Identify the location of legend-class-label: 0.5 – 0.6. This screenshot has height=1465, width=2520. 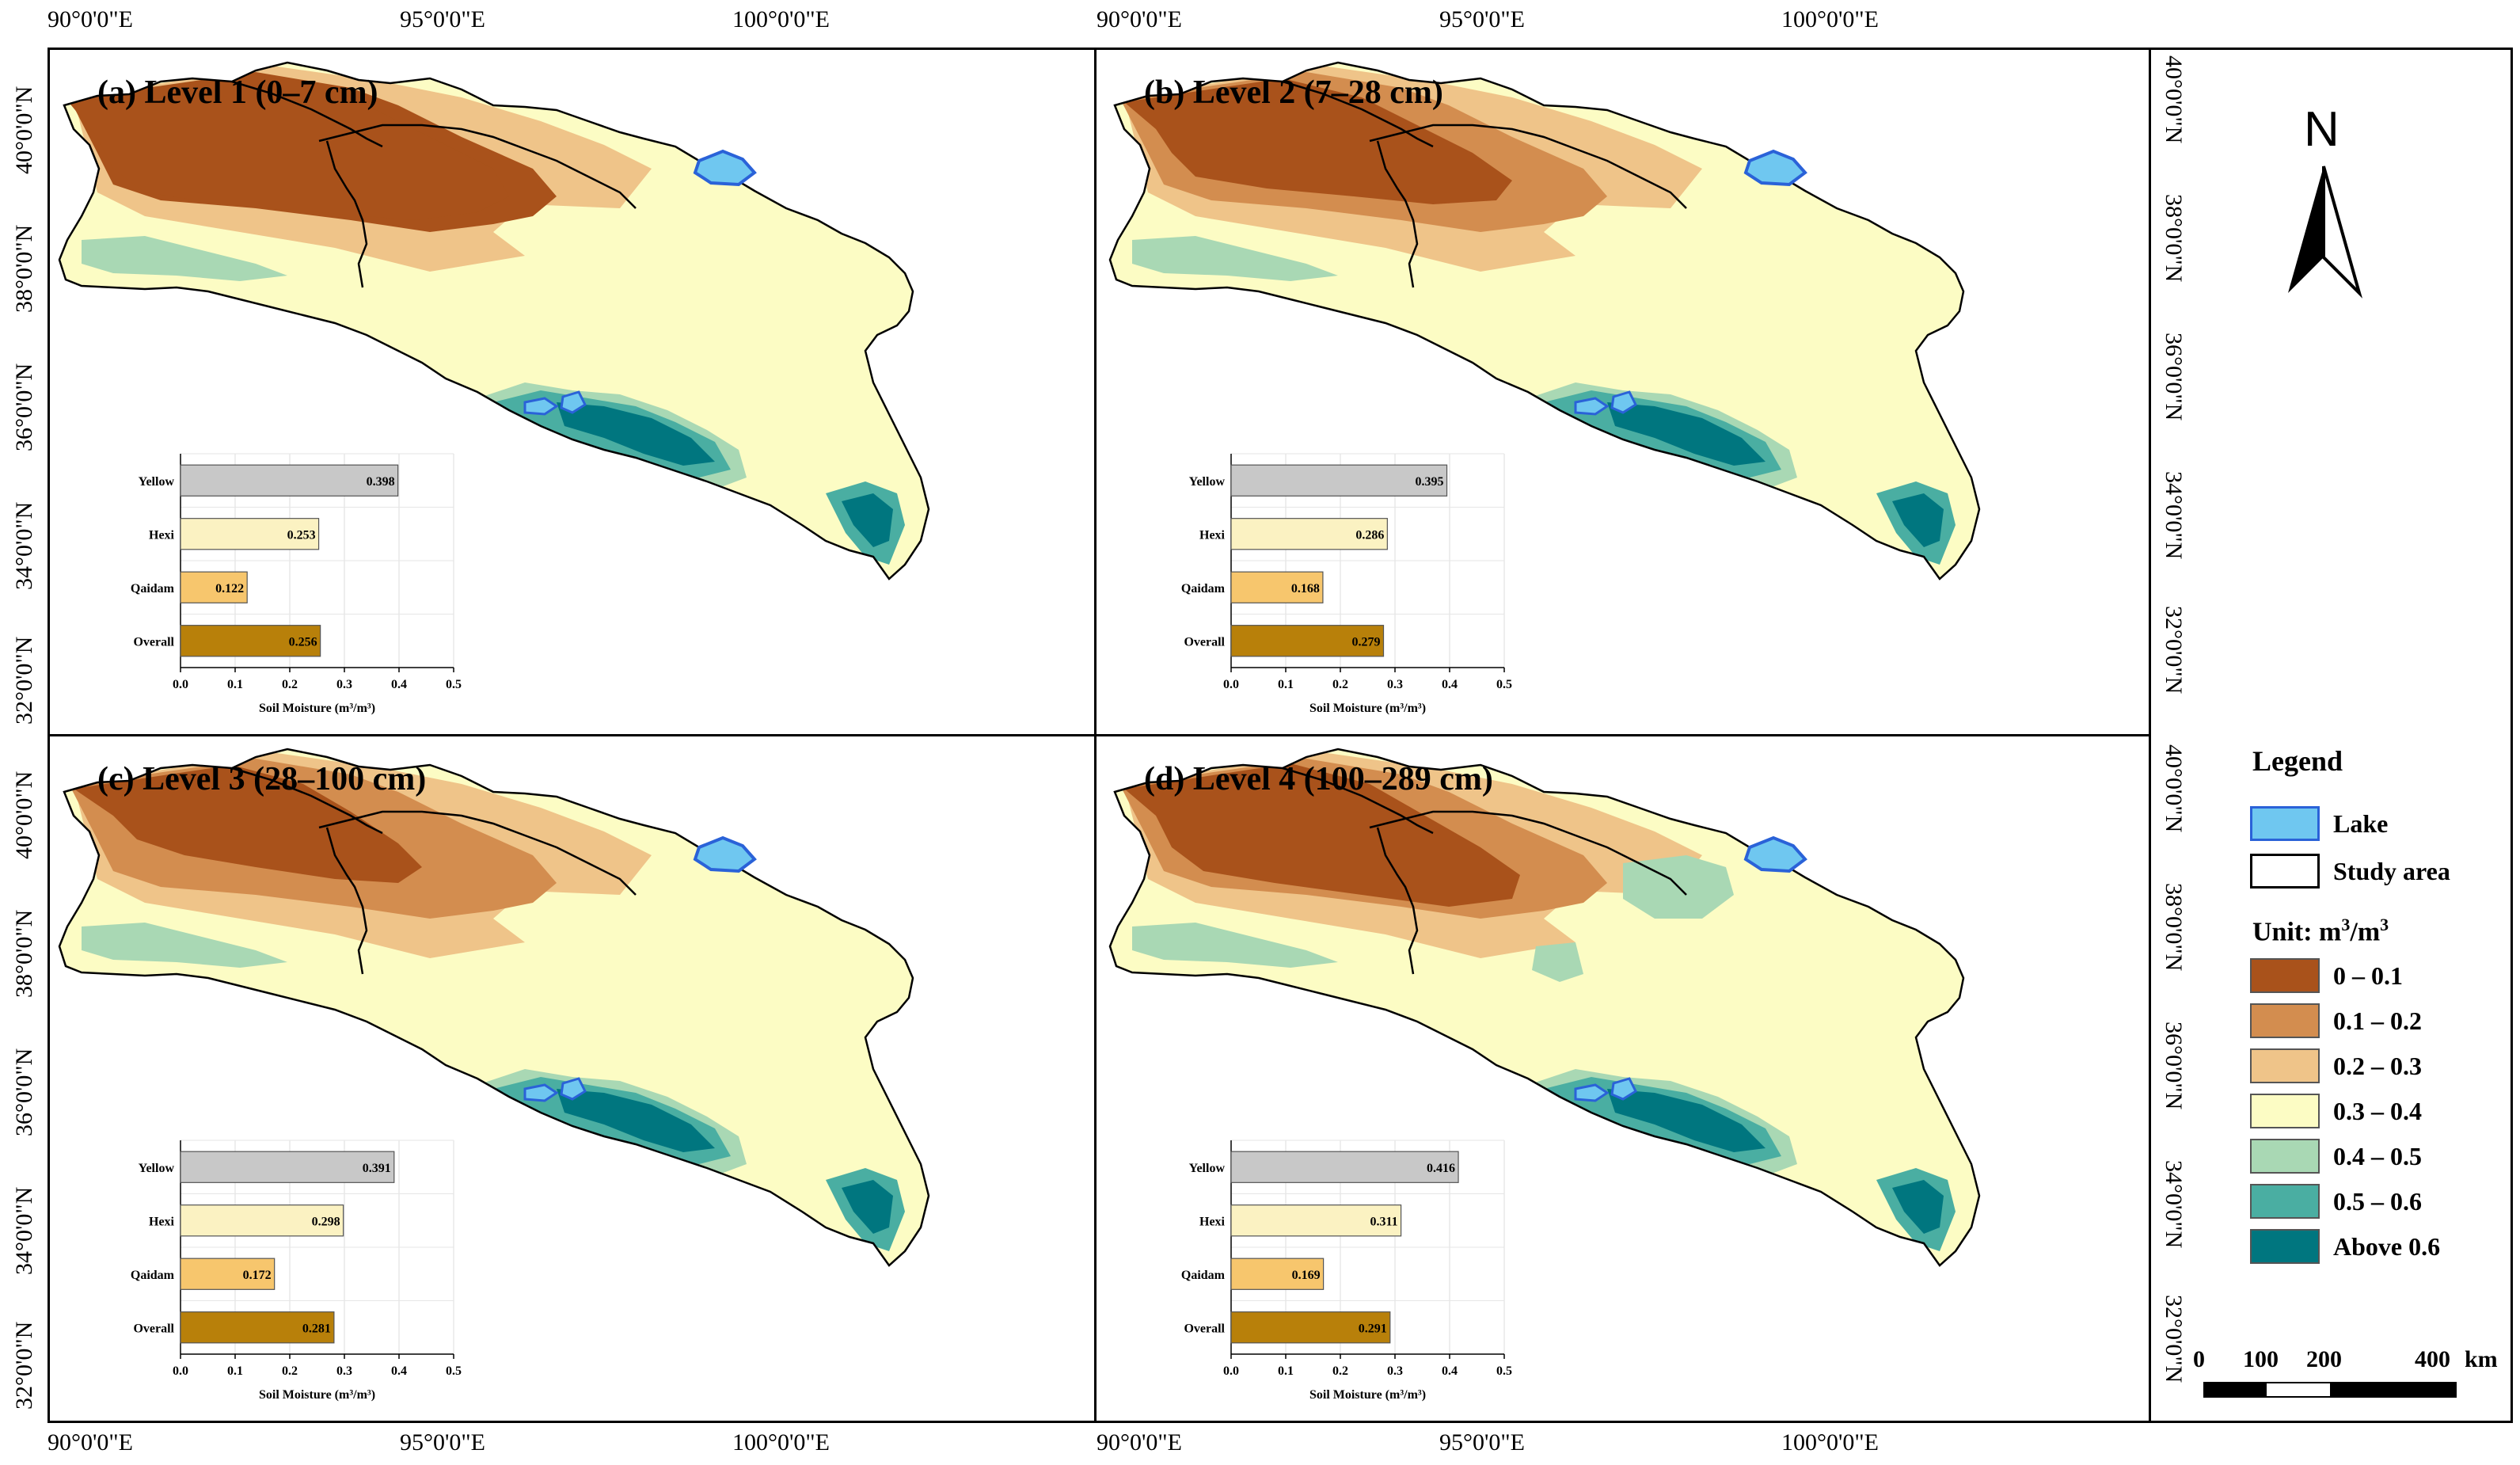
(2377, 1201).